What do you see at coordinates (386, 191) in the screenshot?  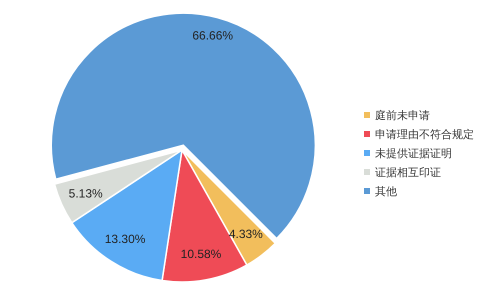 I see `legend-label: 其他` at bounding box center [386, 191].